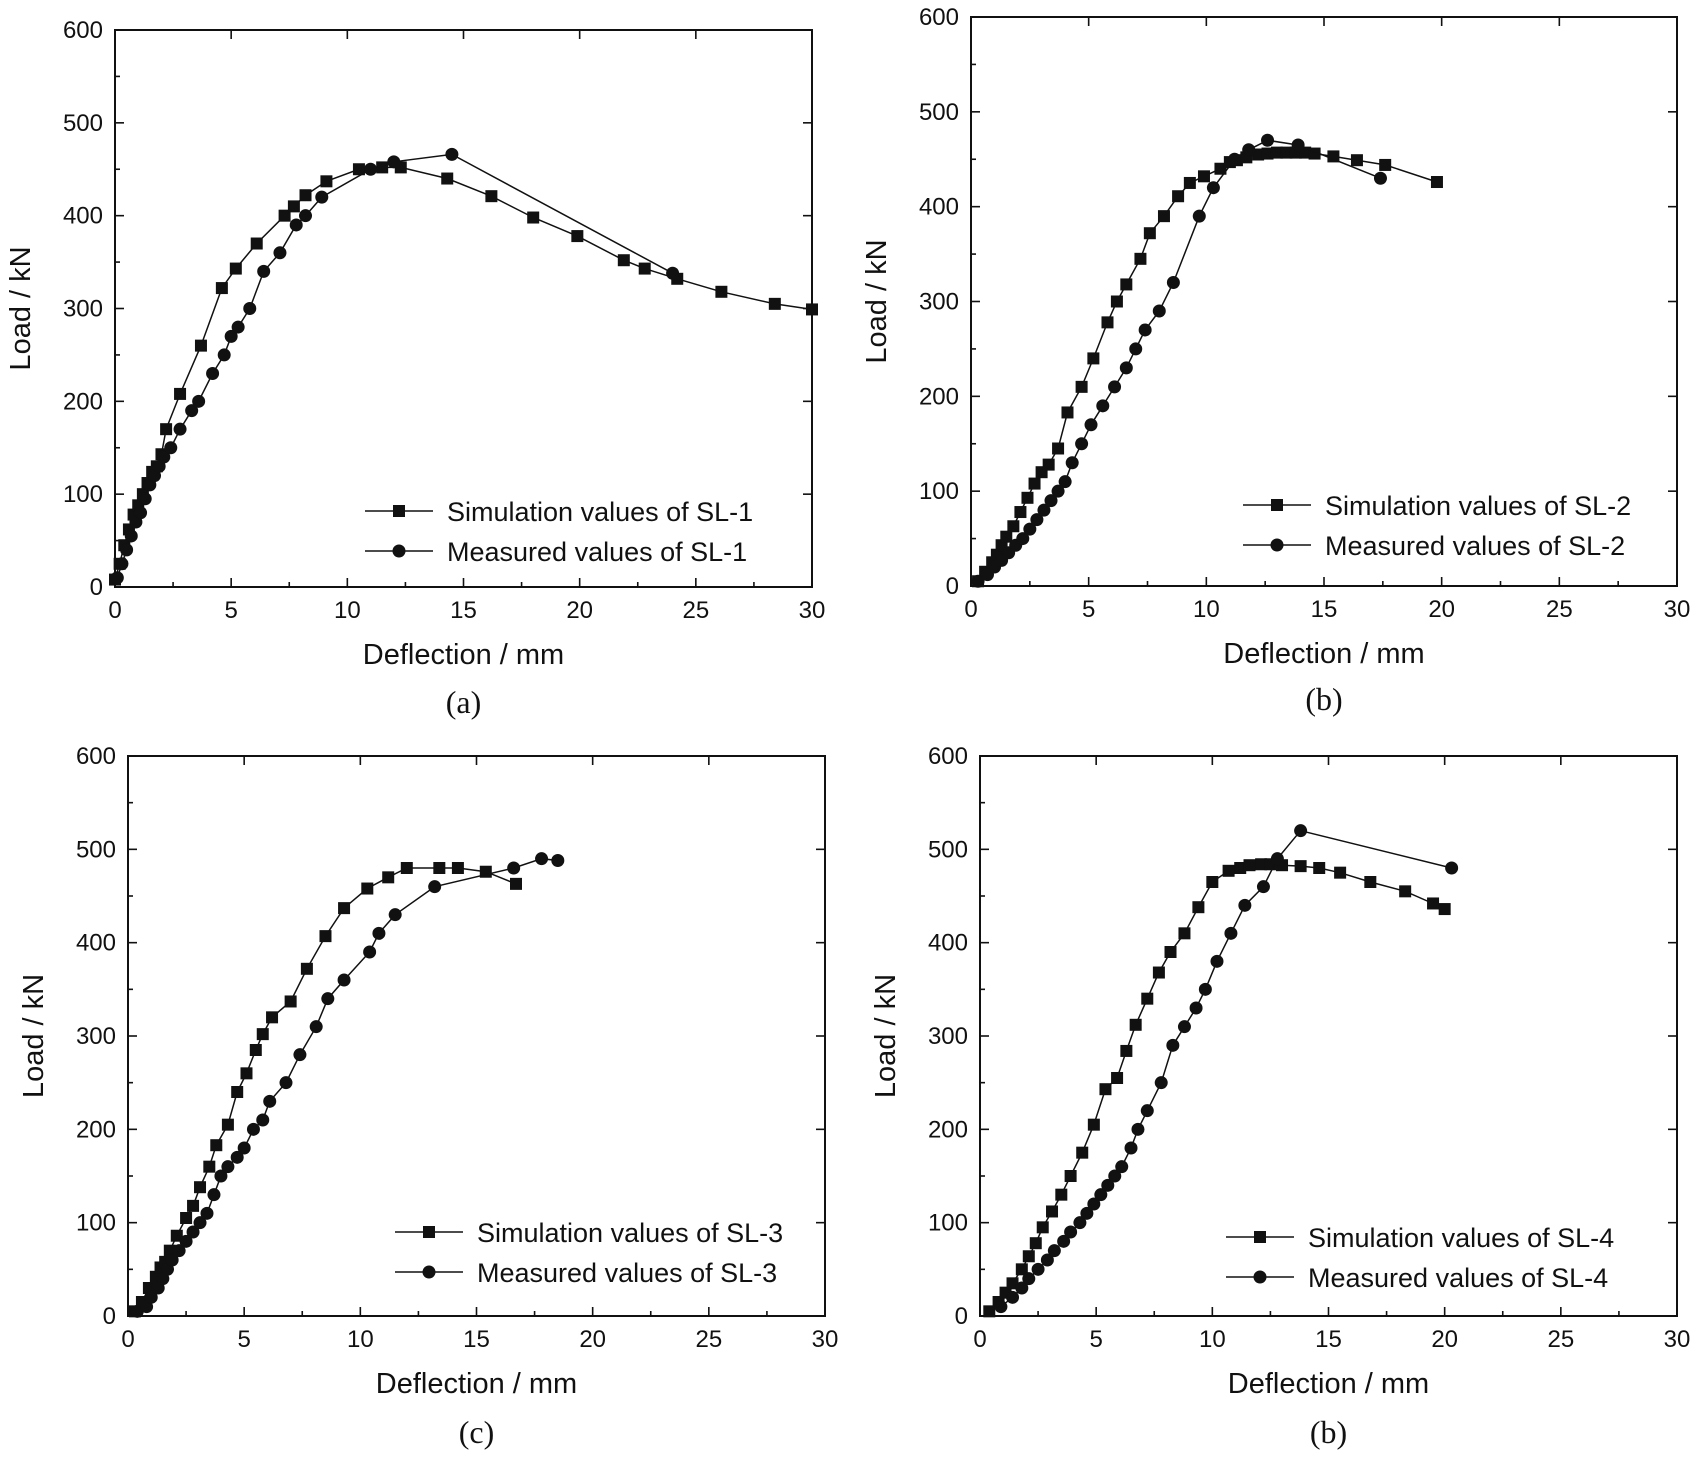 This screenshot has width=1694, height=1464. I want to click on legend-marker, so click(429, 1272).